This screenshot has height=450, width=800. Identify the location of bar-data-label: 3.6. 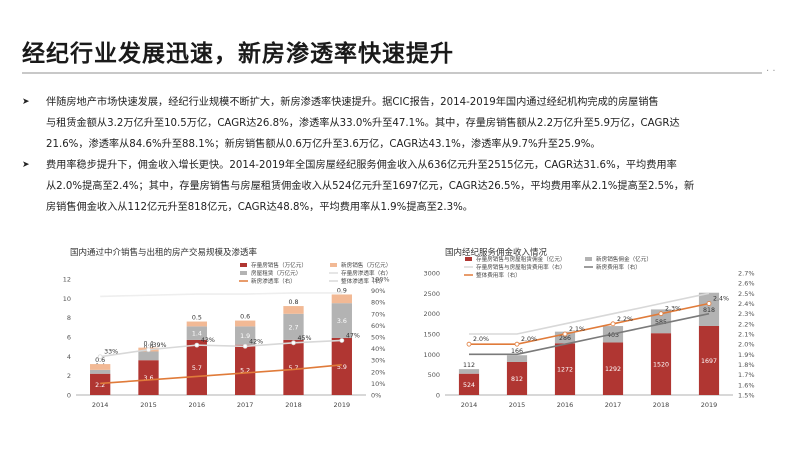
(342, 321).